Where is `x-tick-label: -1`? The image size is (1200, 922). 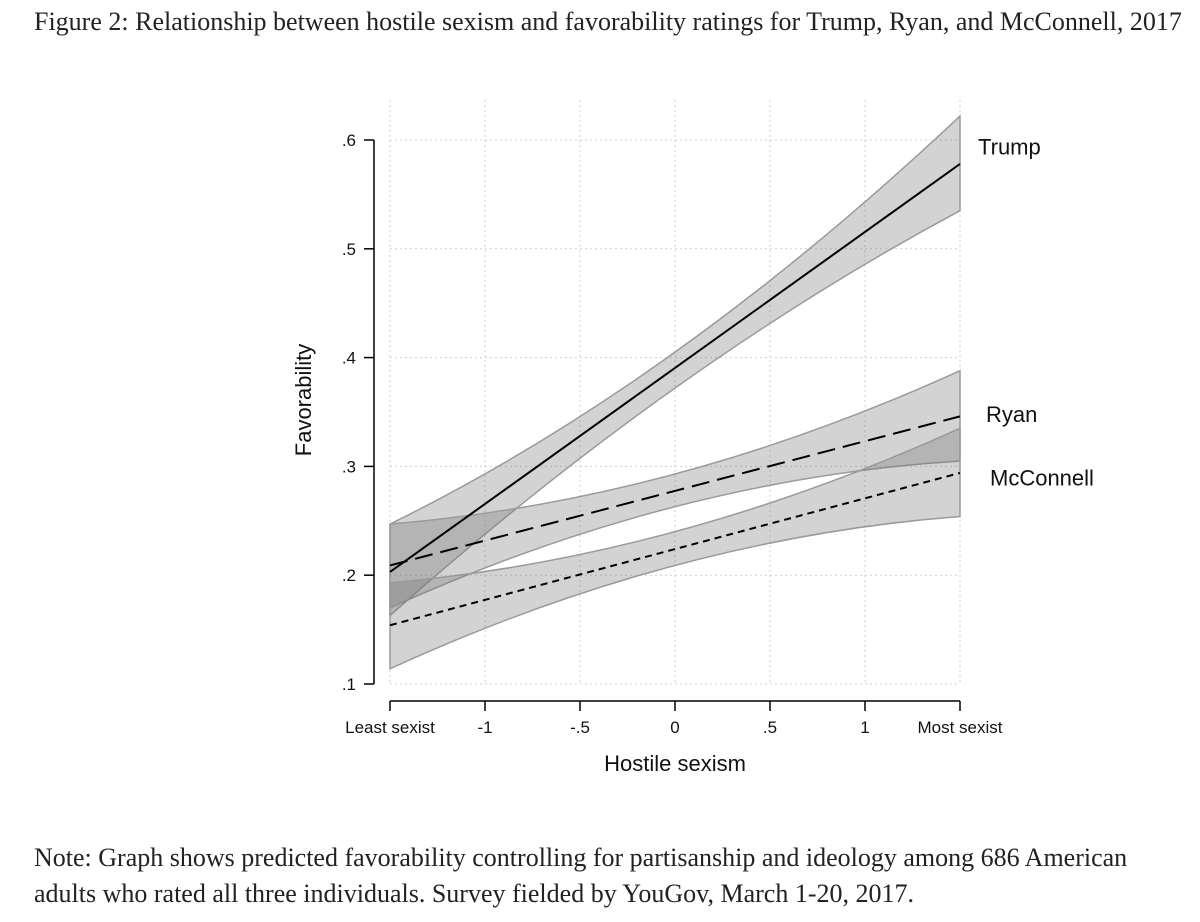
x-tick-label: -1 is located at coordinates (484, 727).